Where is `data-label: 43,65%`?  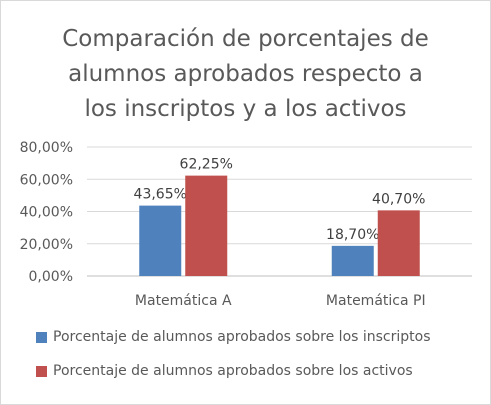 data-label: 43,65% is located at coordinates (160, 195).